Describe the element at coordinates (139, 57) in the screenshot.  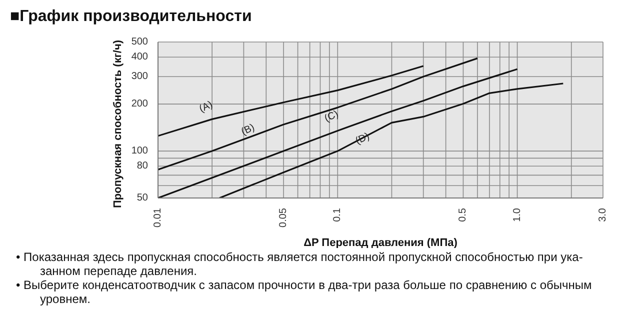
I see `y-tick-label: 400` at that location.